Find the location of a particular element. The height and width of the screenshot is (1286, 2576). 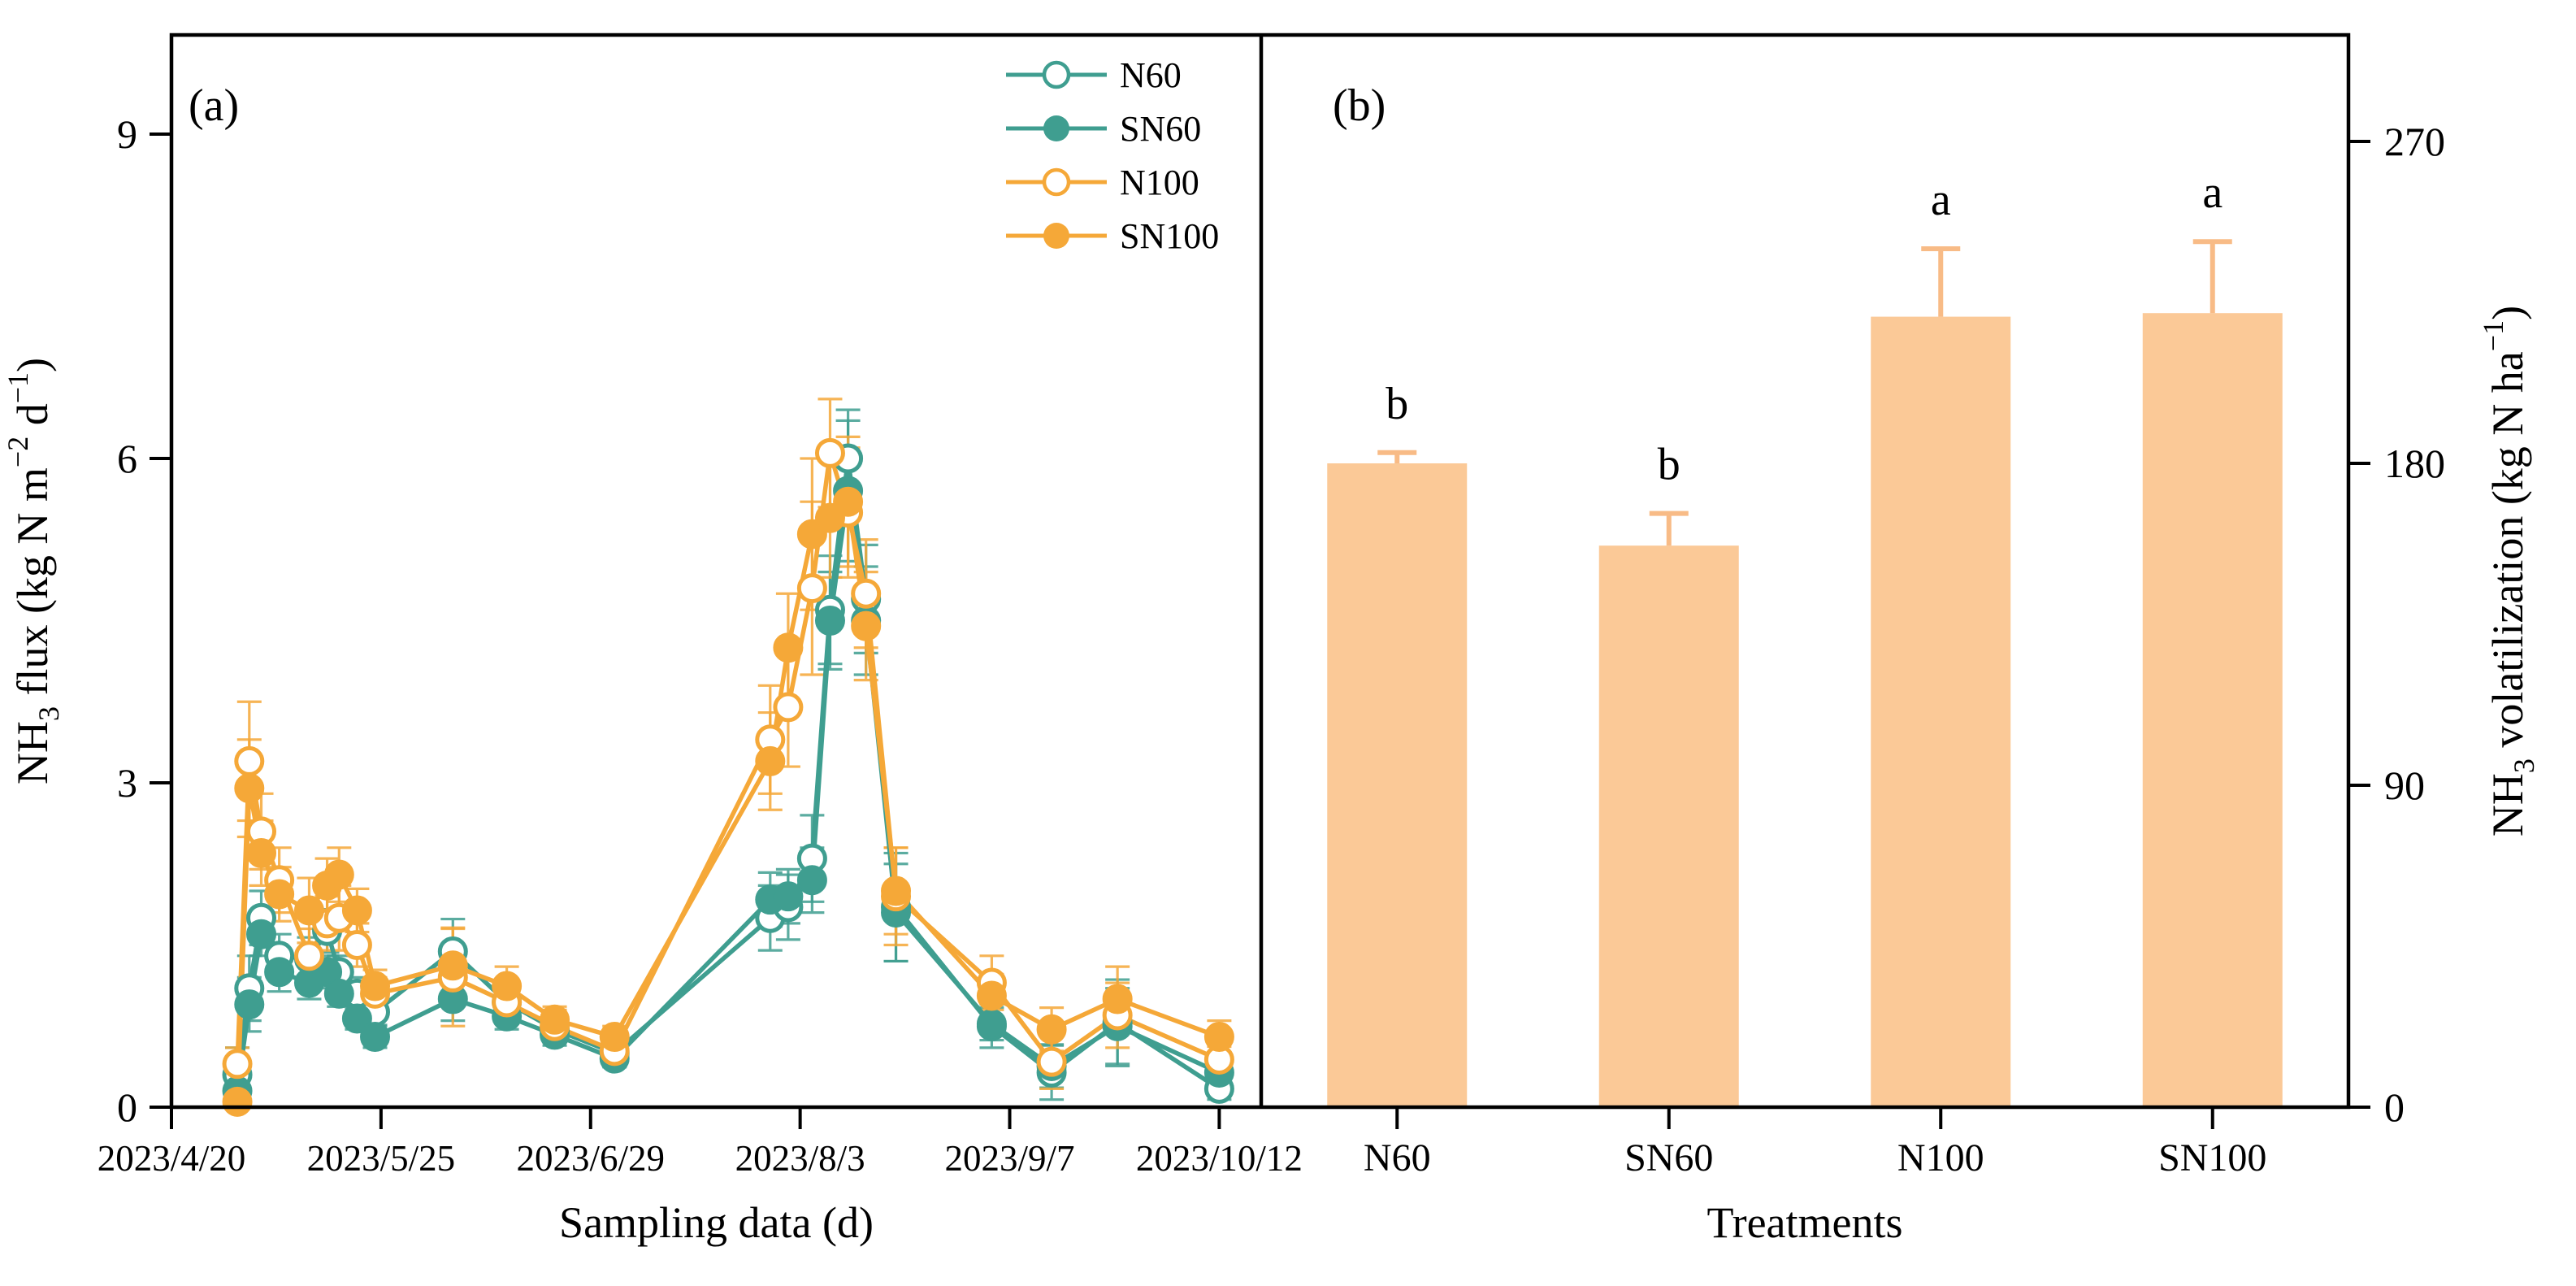

x-axis-title-a: Sampling data (d) is located at coordinates (717, 1222).